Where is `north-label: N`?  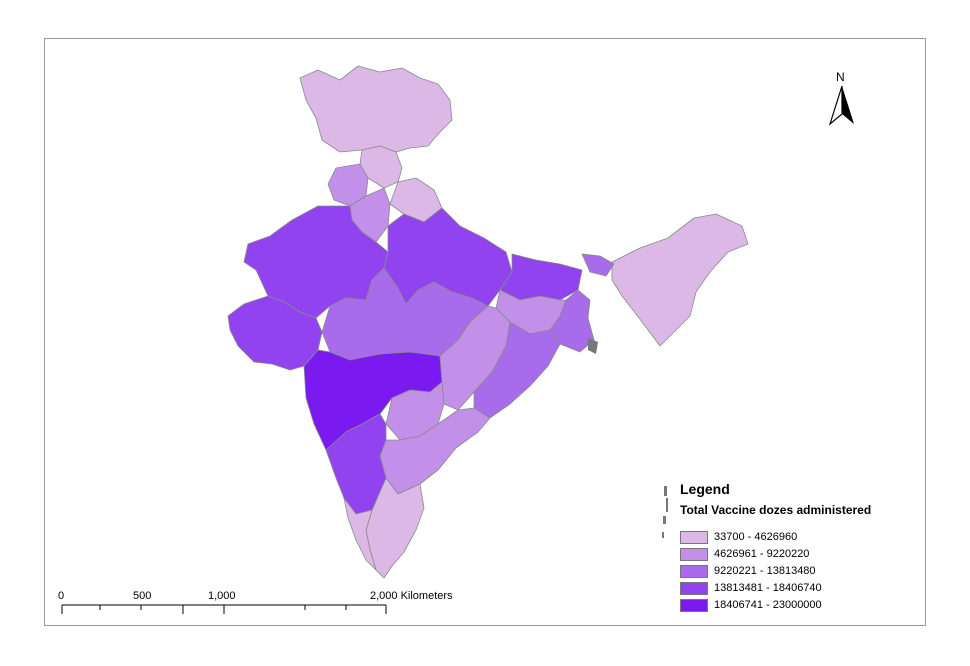
north-label: N is located at coordinates (840, 77).